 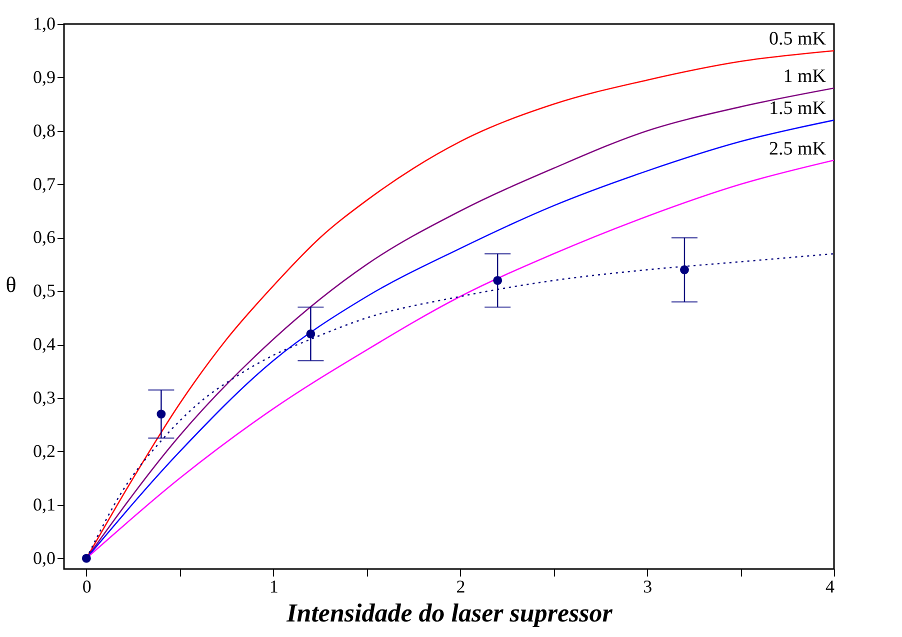 What do you see at coordinates (804, 77) in the screenshot?
I see `series-label: 1 mK` at bounding box center [804, 77].